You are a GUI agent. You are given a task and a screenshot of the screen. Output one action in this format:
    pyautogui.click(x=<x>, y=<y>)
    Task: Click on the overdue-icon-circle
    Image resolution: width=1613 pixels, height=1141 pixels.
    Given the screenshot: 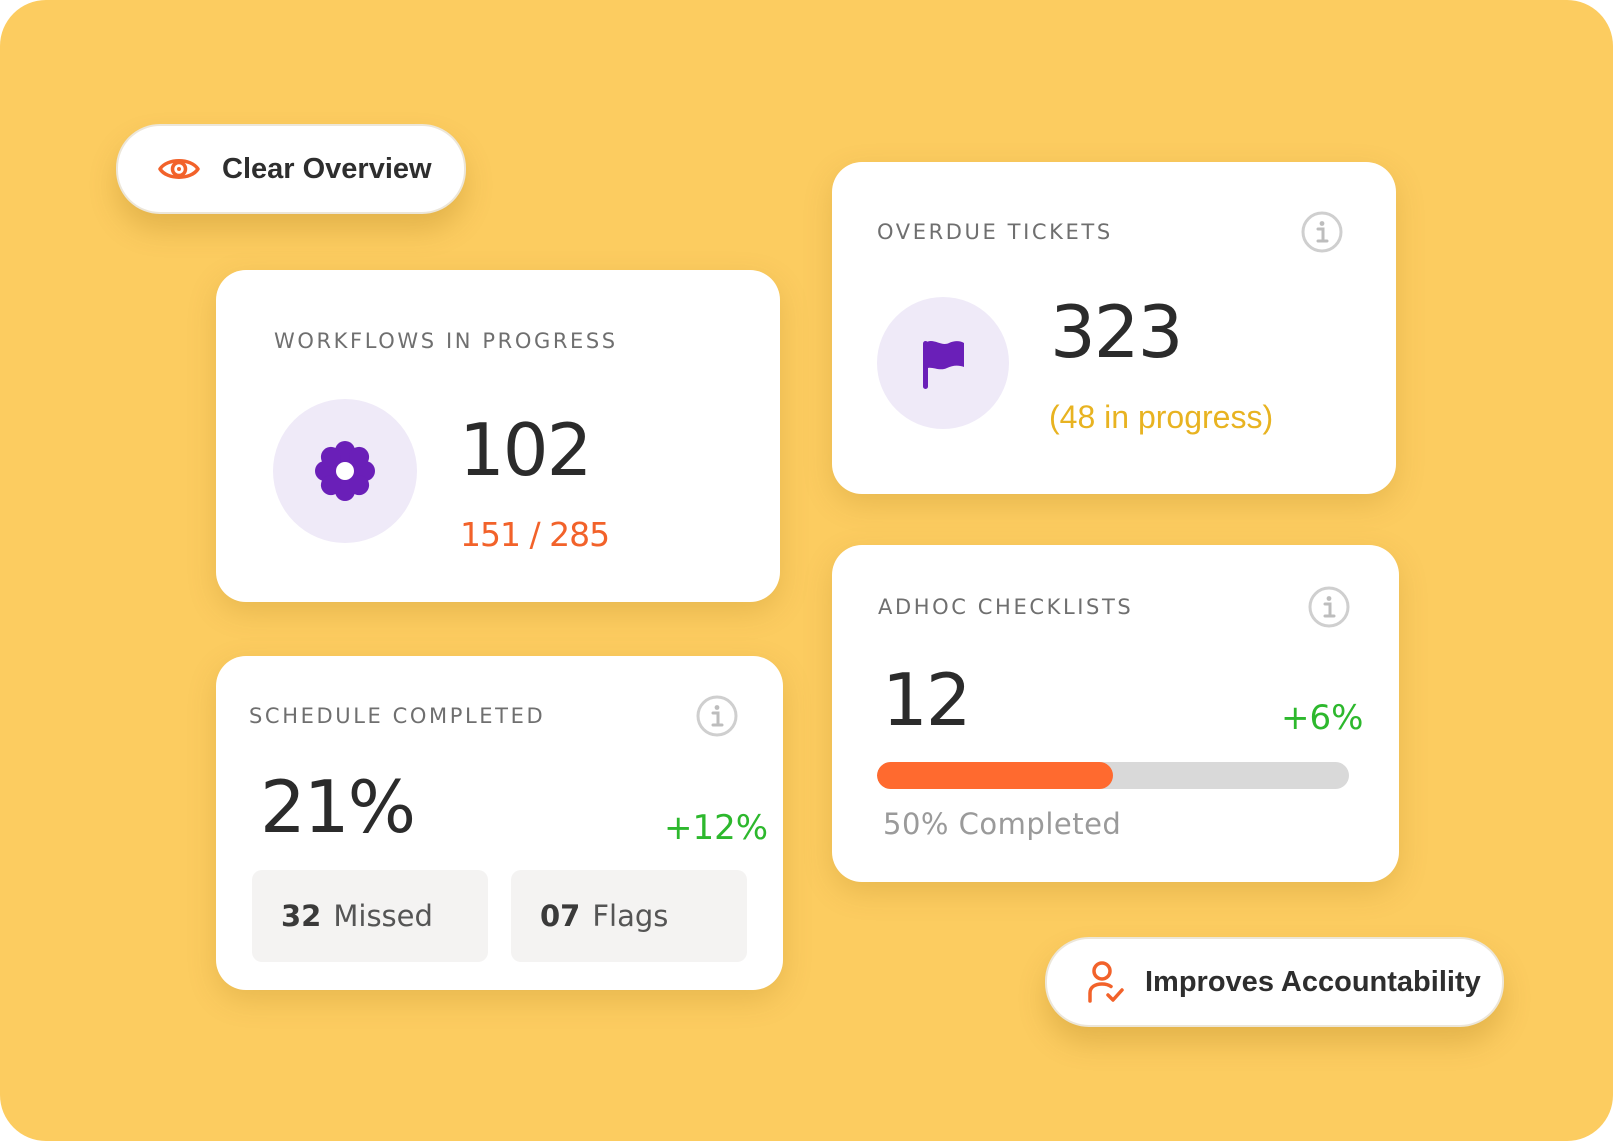 What is the action you would take?
    pyautogui.click(x=943, y=363)
    